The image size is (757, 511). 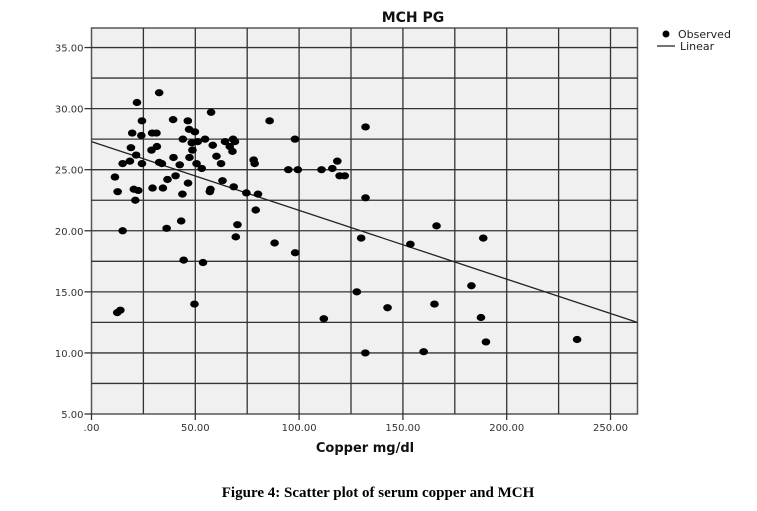 What do you see at coordinates (299, 428) in the screenshot?
I see `x-tick-label: 100.00` at bounding box center [299, 428].